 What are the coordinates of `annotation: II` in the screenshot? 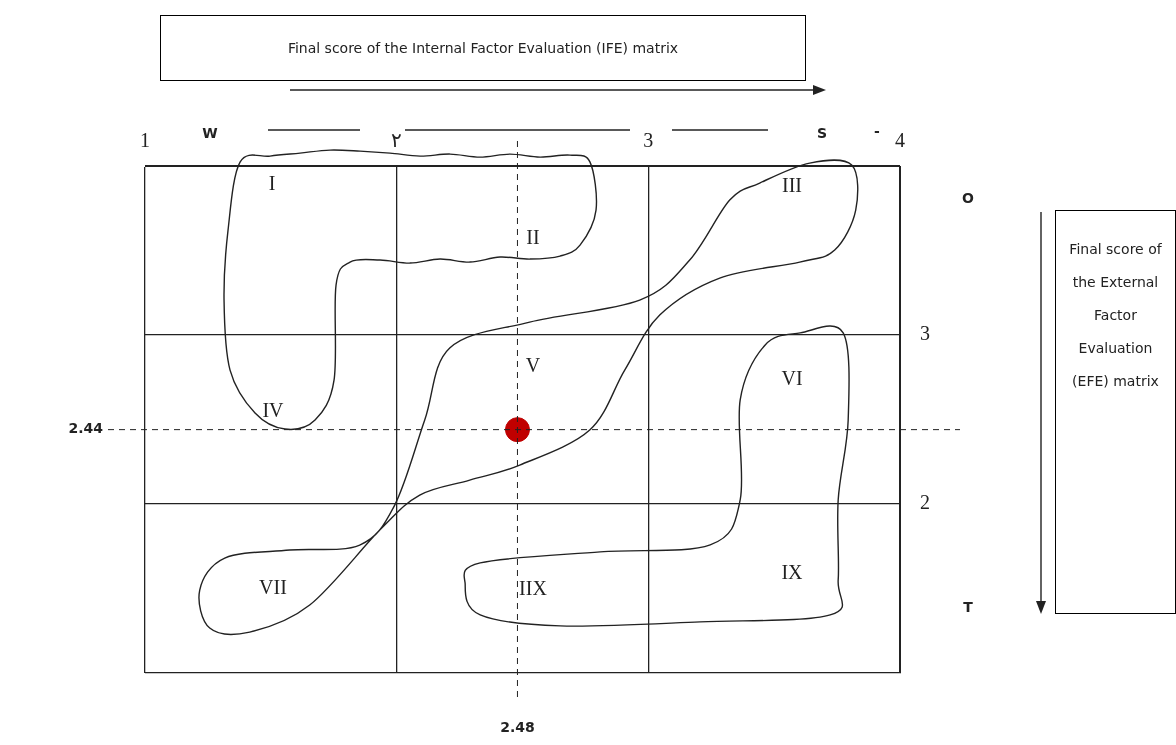 It's located at (533, 237).